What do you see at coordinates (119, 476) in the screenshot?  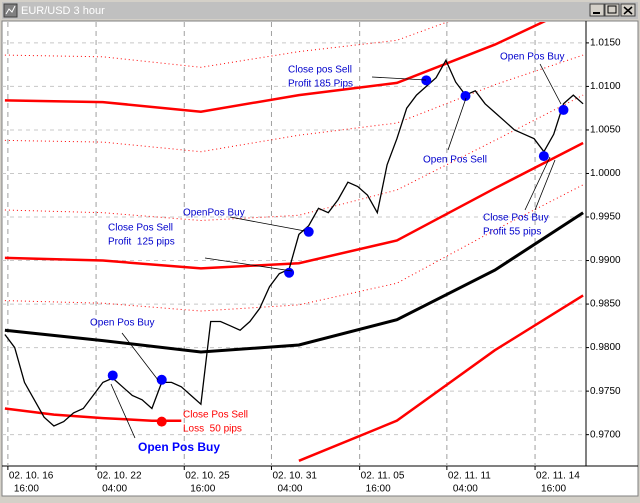 I see `x-tick-label: 02. 10. 22` at bounding box center [119, 476].